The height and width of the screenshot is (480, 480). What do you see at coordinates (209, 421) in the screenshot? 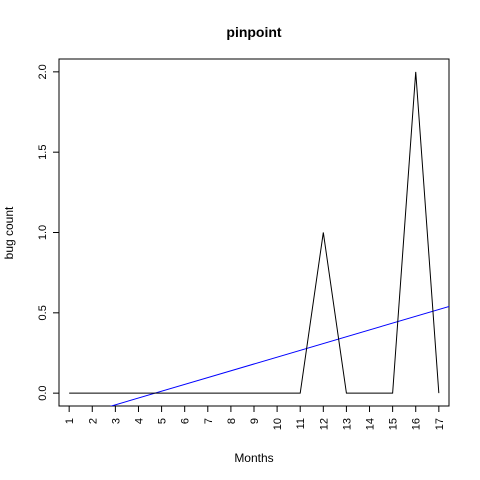
I see `x-tick-label: 7` at bounding box center [209, 421].